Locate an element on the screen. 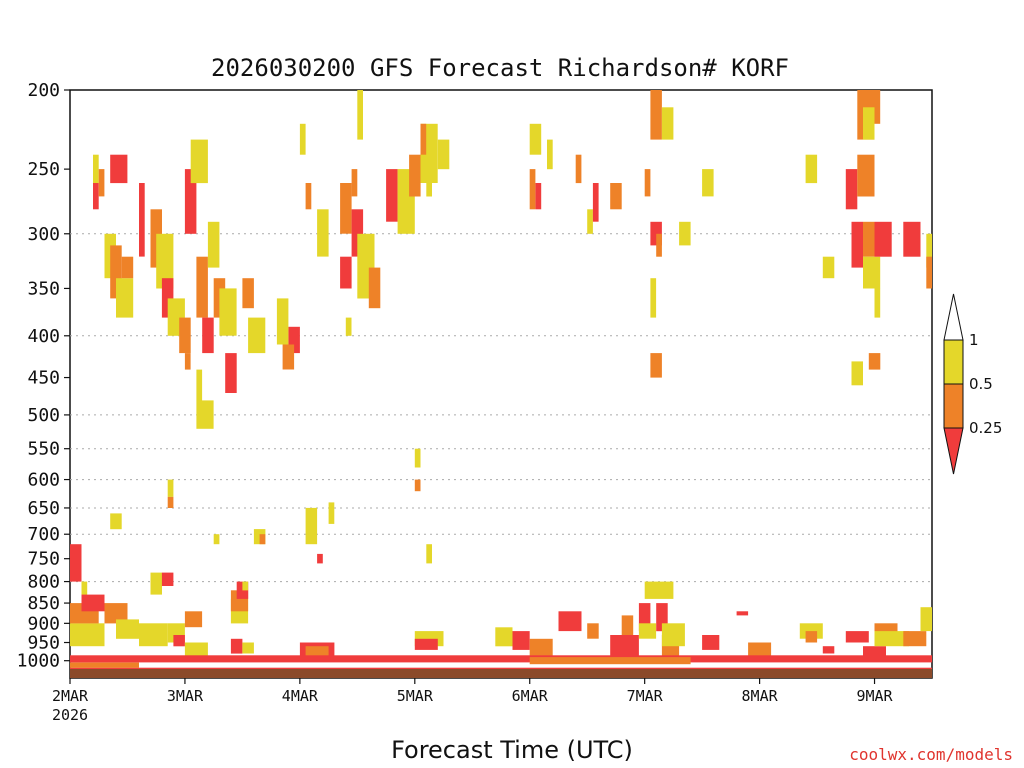 This screenshot has width=1024, height=768. y-tick-label-950: 950 is located at coordinates (43, 643).